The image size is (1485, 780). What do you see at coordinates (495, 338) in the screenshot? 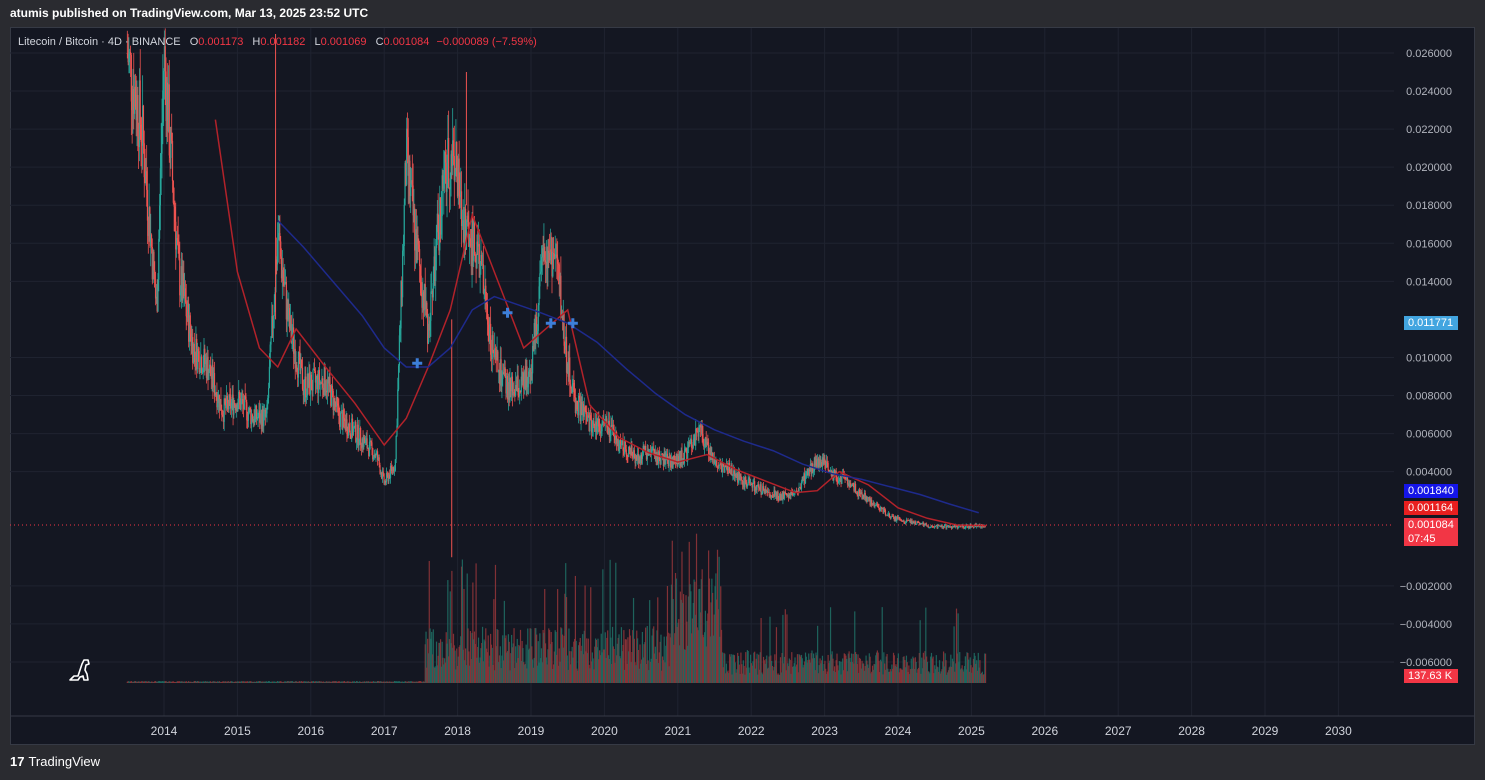
I see `signal-markers` at bounding box center [495, 338].